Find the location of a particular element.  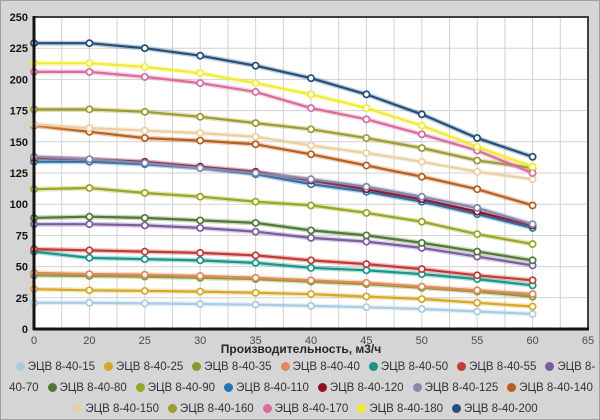

legend-item: ЭЦВ 8-40-150 is located at coordinates (111, 409).